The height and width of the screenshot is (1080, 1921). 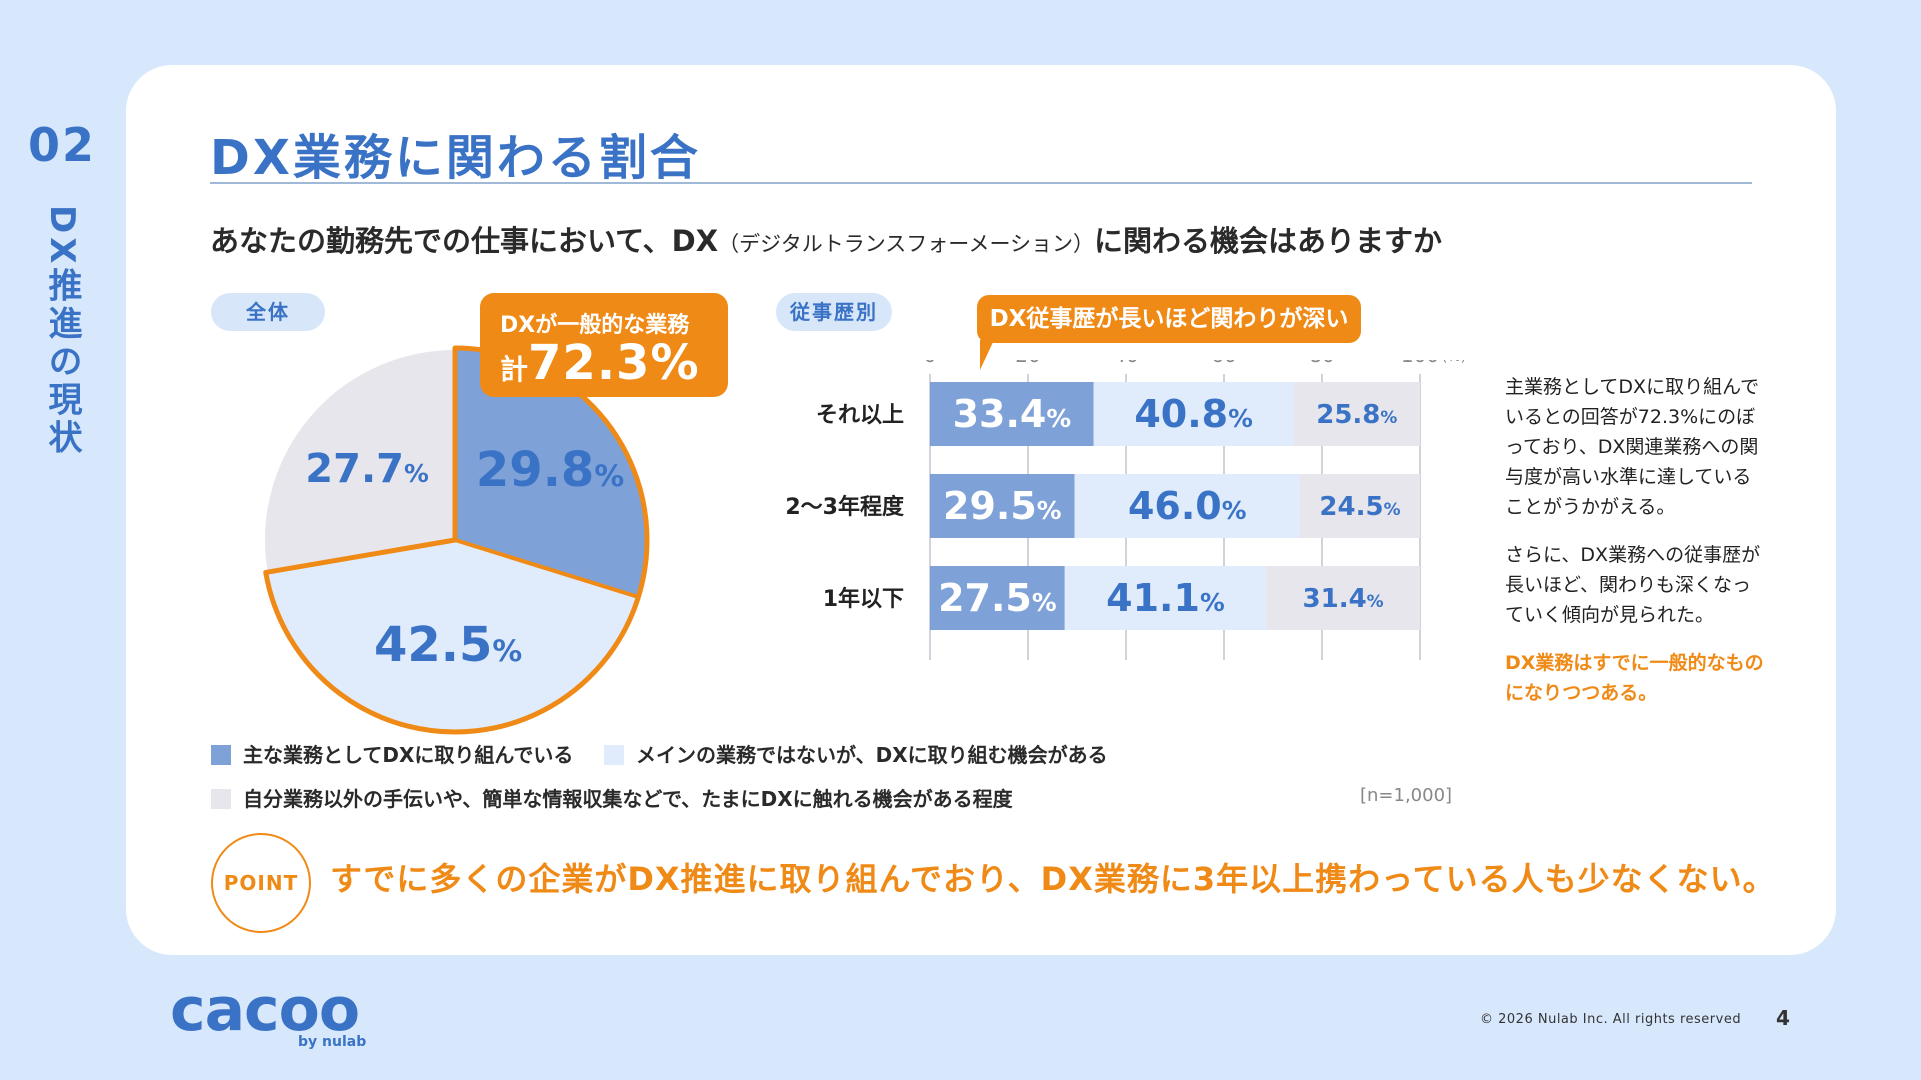 I want to click on category-label-1: 2〜3年程度, so click(x=845, y=507).